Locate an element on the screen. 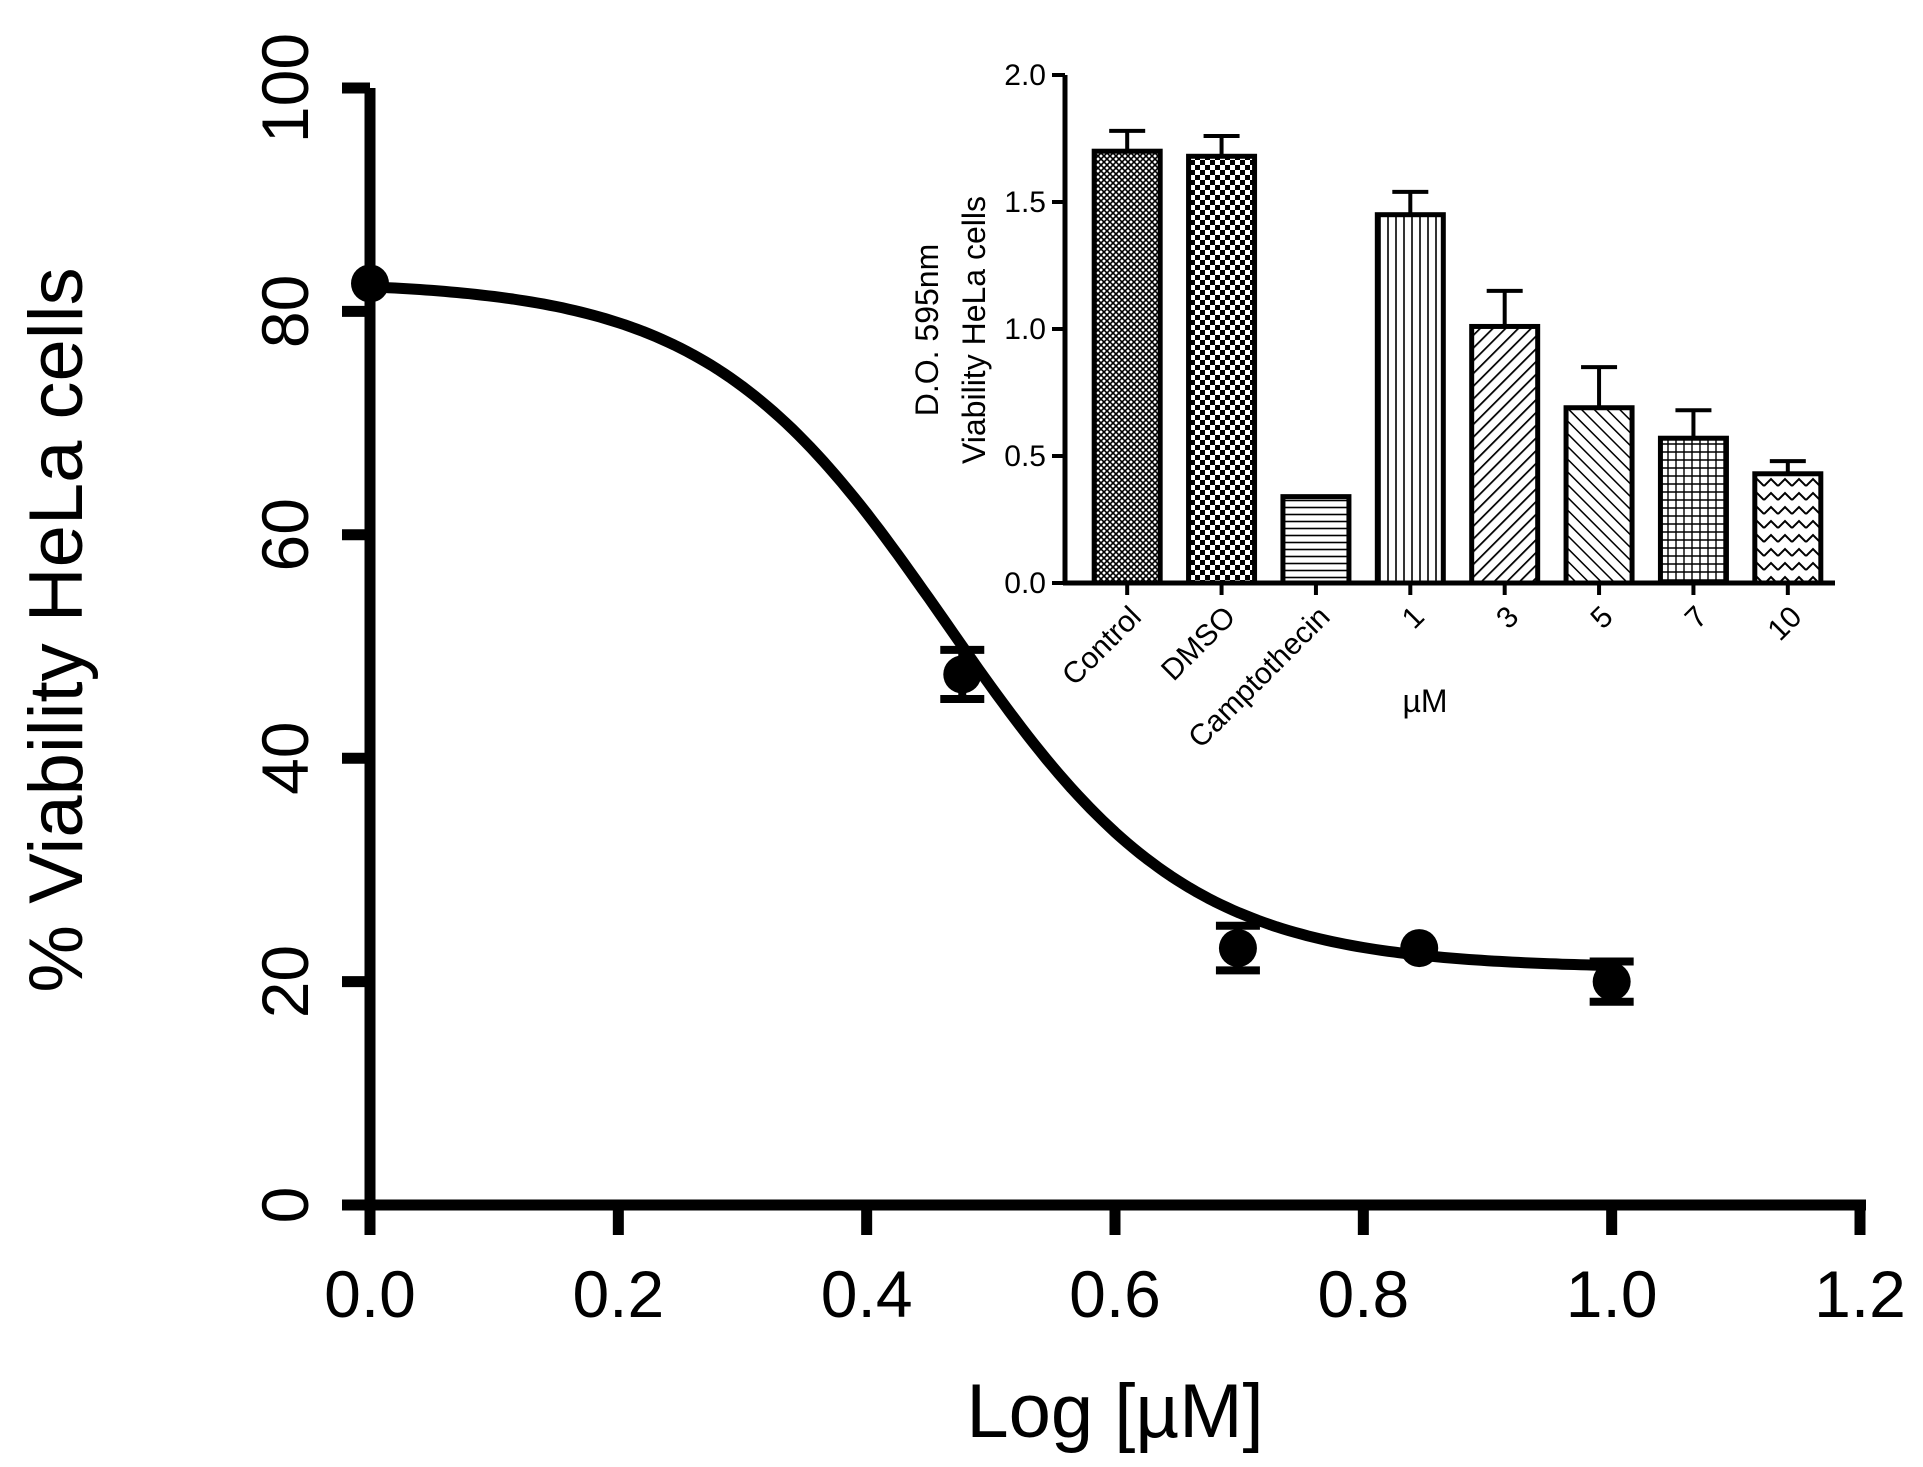 The height and width of the screenshot is (1467, 1923). main-x-tick-label: 1.0 is located at coordinates (1612, 1294).